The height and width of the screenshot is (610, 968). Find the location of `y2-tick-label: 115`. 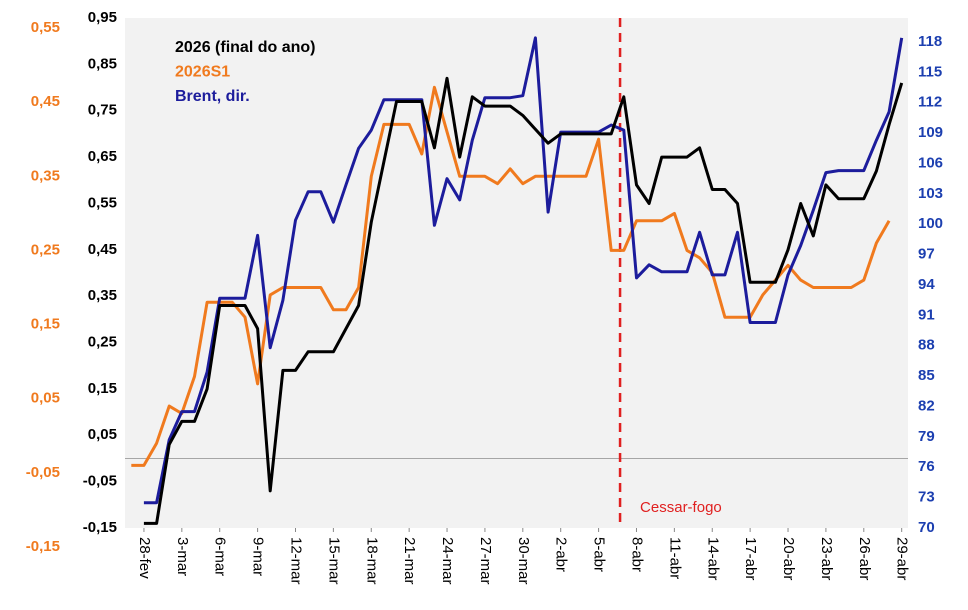

y2-tick-label: 115 is located at coordinates (930, 71).